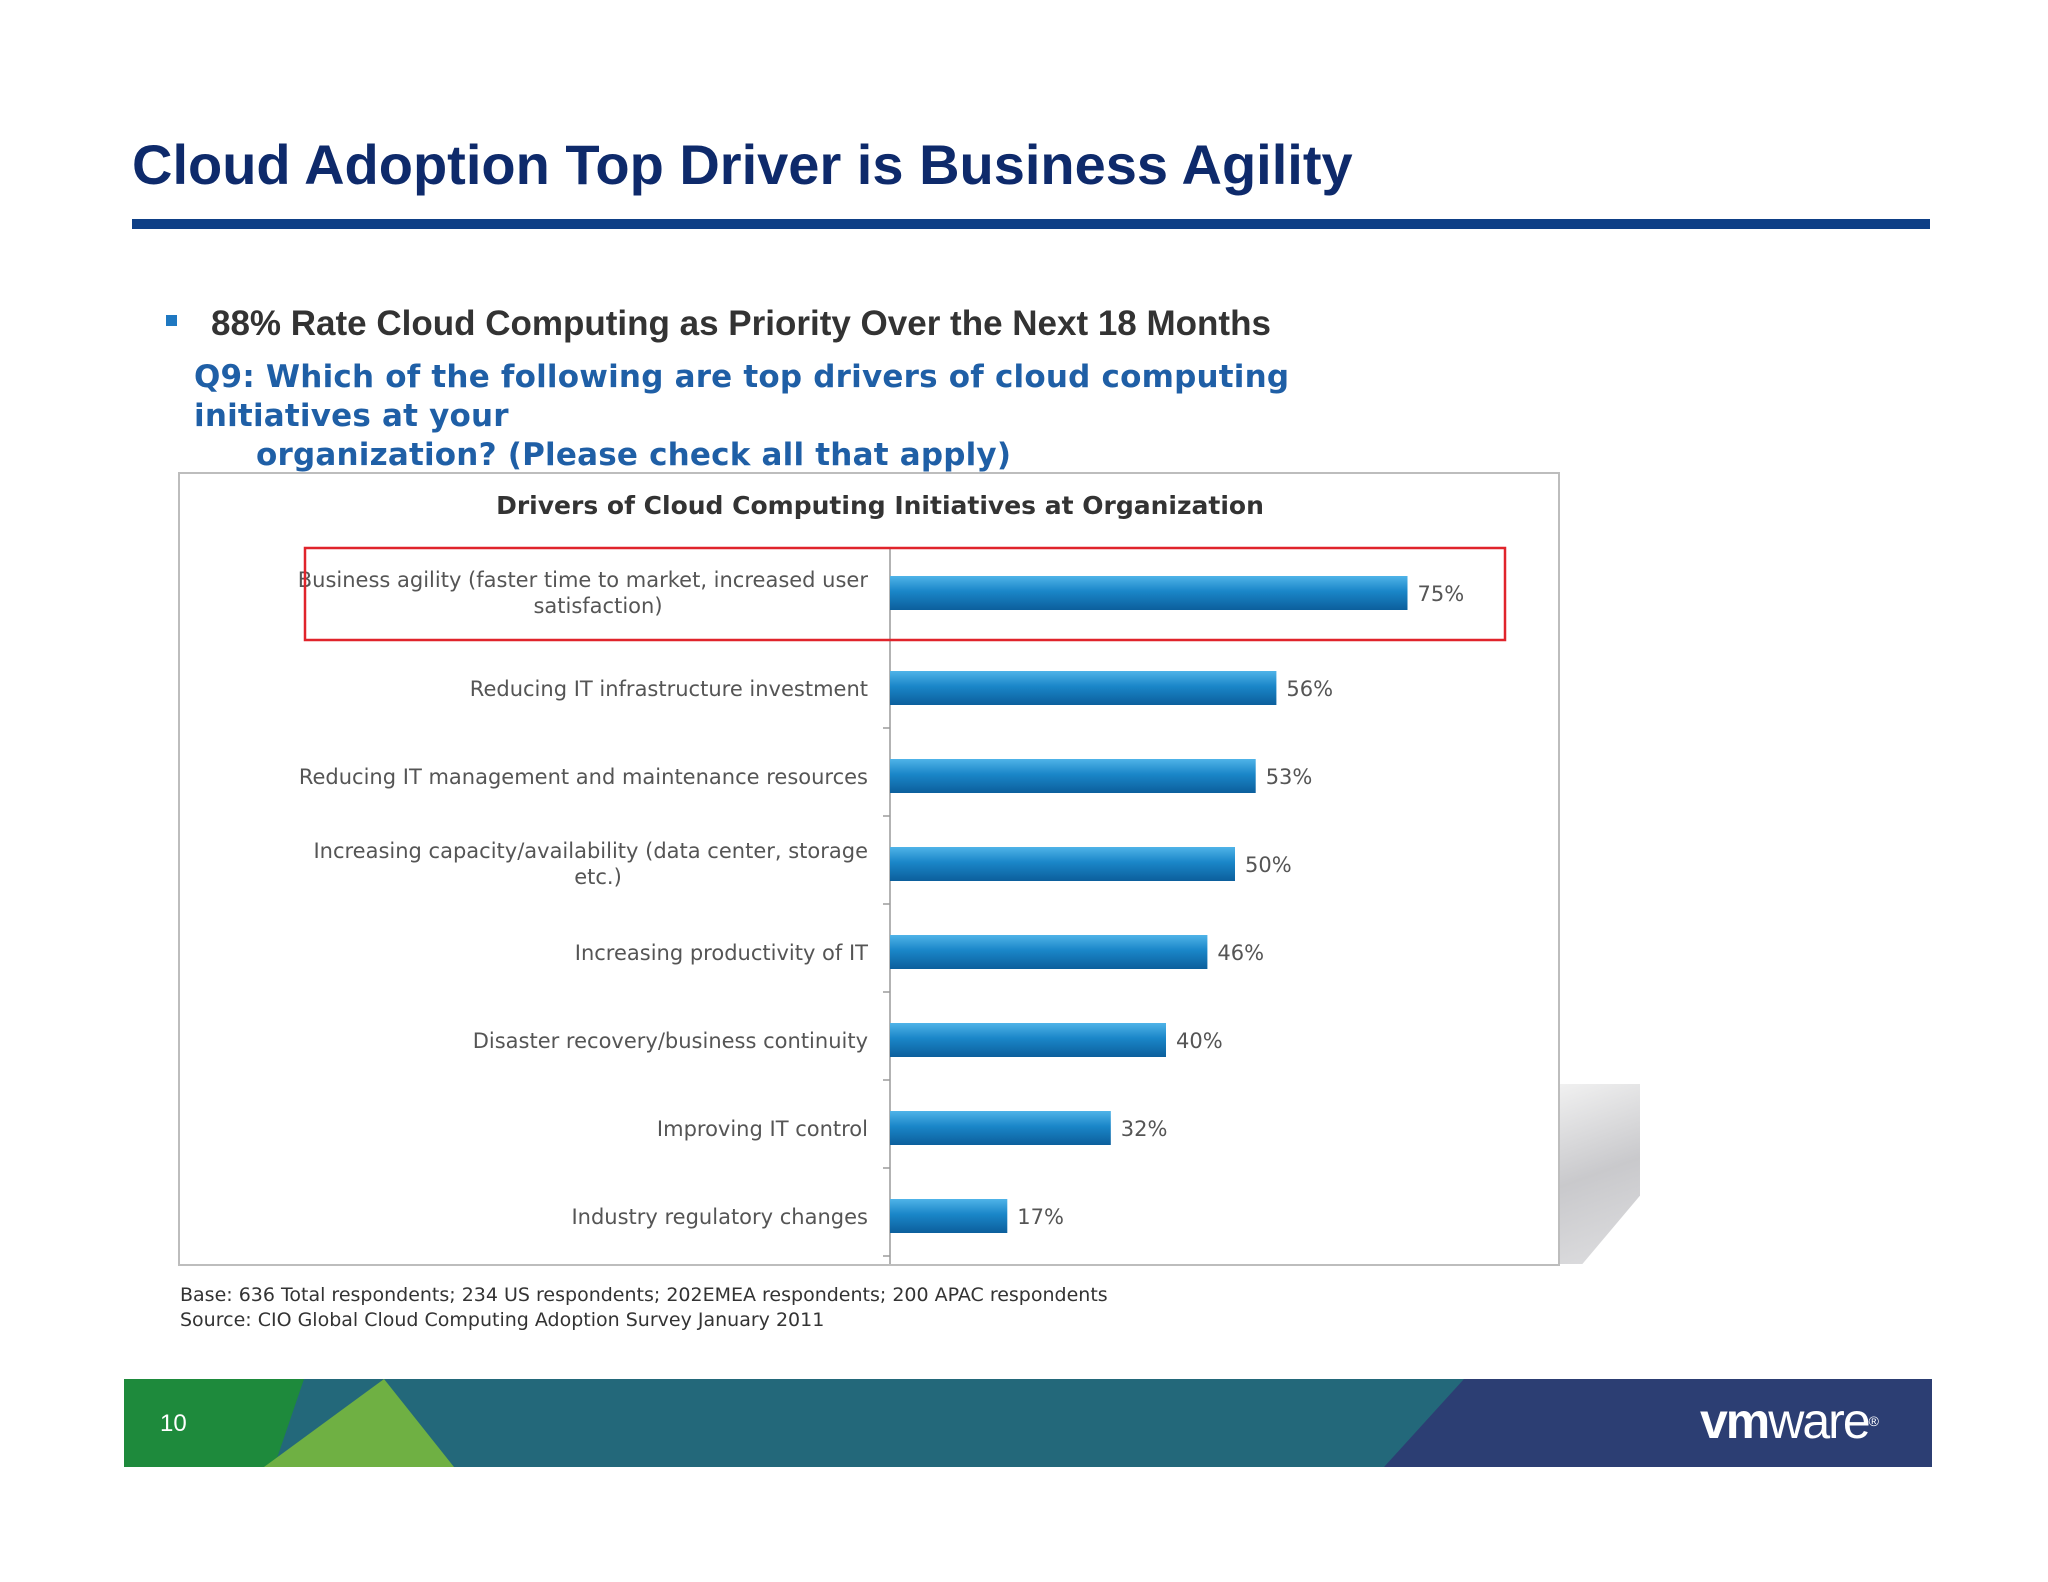  I want to click on category-label: Increasing productivity of IT, so click(721, 953).